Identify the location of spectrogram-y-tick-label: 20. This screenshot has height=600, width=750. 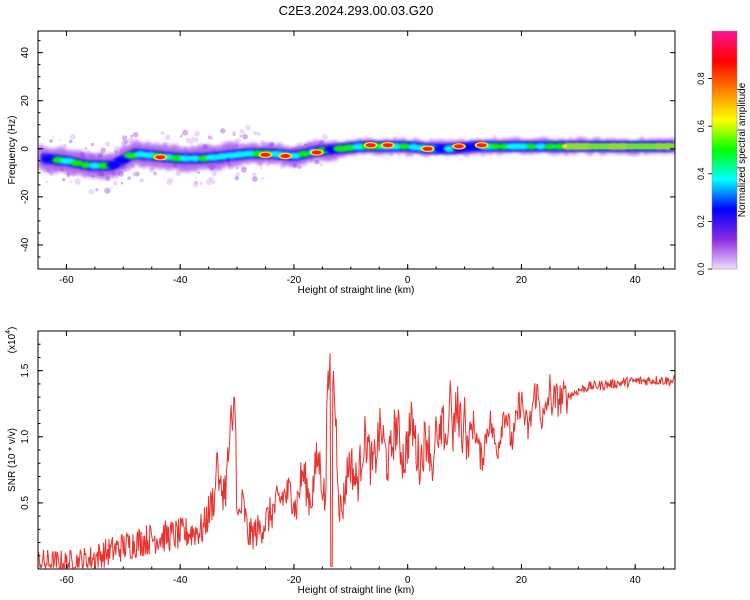
(25, 101).